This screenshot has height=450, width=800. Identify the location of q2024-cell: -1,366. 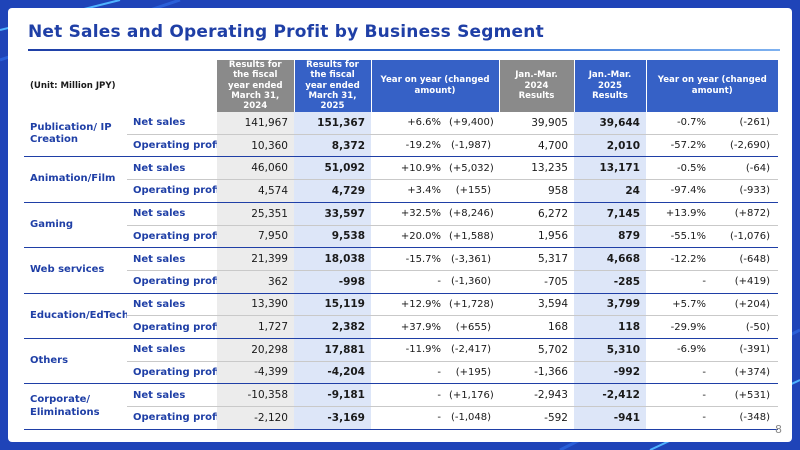
(536, 373).